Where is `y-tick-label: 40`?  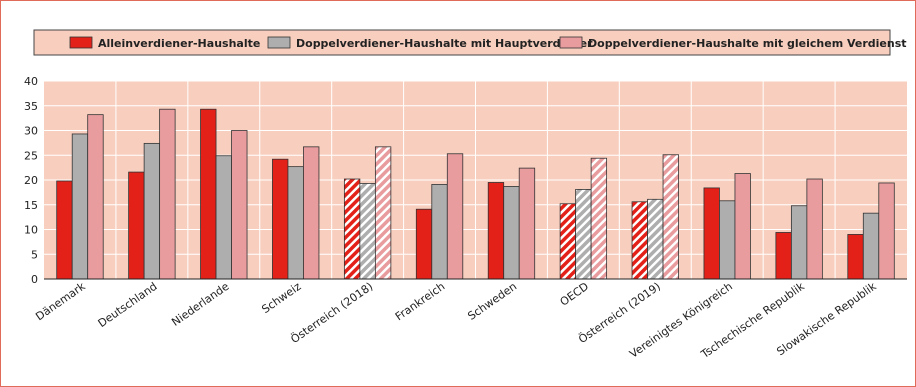 y-tick-label: 40 is located at coordinates (31, 81).